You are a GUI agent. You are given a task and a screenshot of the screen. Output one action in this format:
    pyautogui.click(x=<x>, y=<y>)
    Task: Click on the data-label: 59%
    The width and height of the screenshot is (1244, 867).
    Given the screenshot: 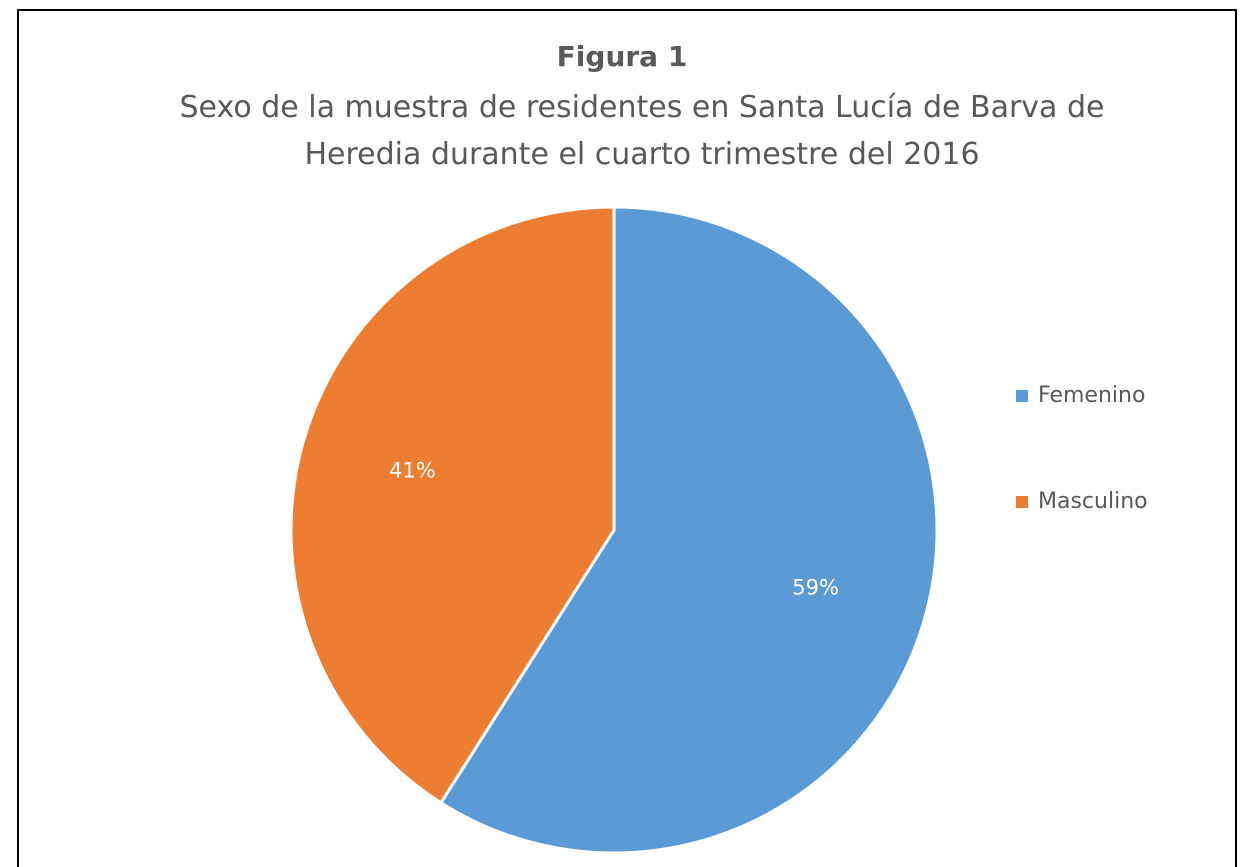 What is the action you would take?
    pyautogui.click(x=815, y=588)
    